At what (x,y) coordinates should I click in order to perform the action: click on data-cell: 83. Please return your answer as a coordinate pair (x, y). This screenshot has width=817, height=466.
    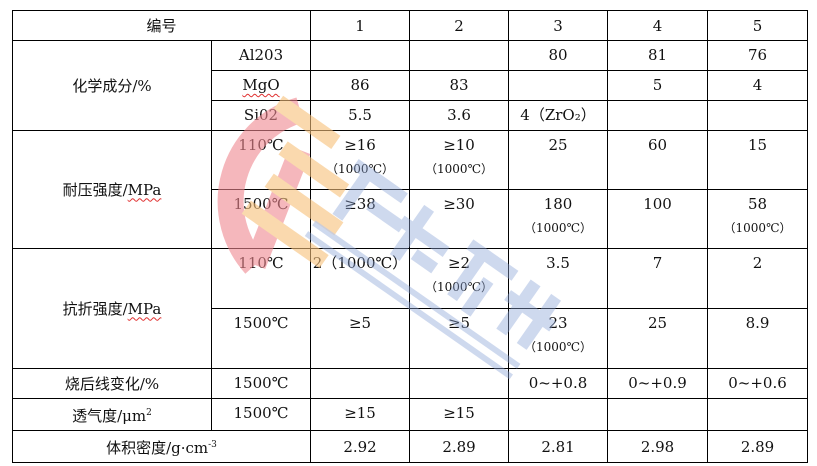
    Looking at the image, I should click on (459, 85).